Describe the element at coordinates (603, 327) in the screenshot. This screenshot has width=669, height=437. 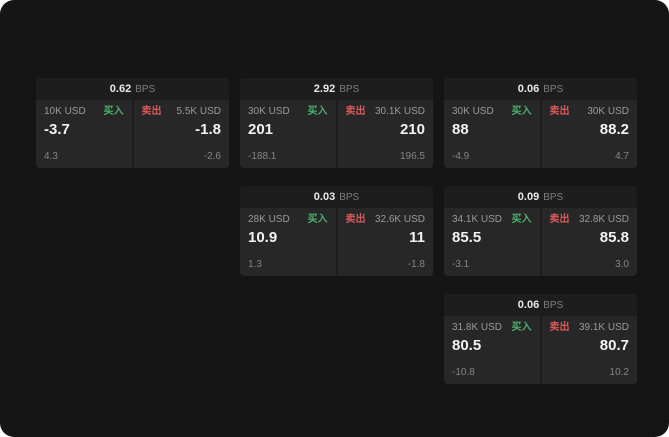
I see `sell-amount: 39.1K USD` at that location.